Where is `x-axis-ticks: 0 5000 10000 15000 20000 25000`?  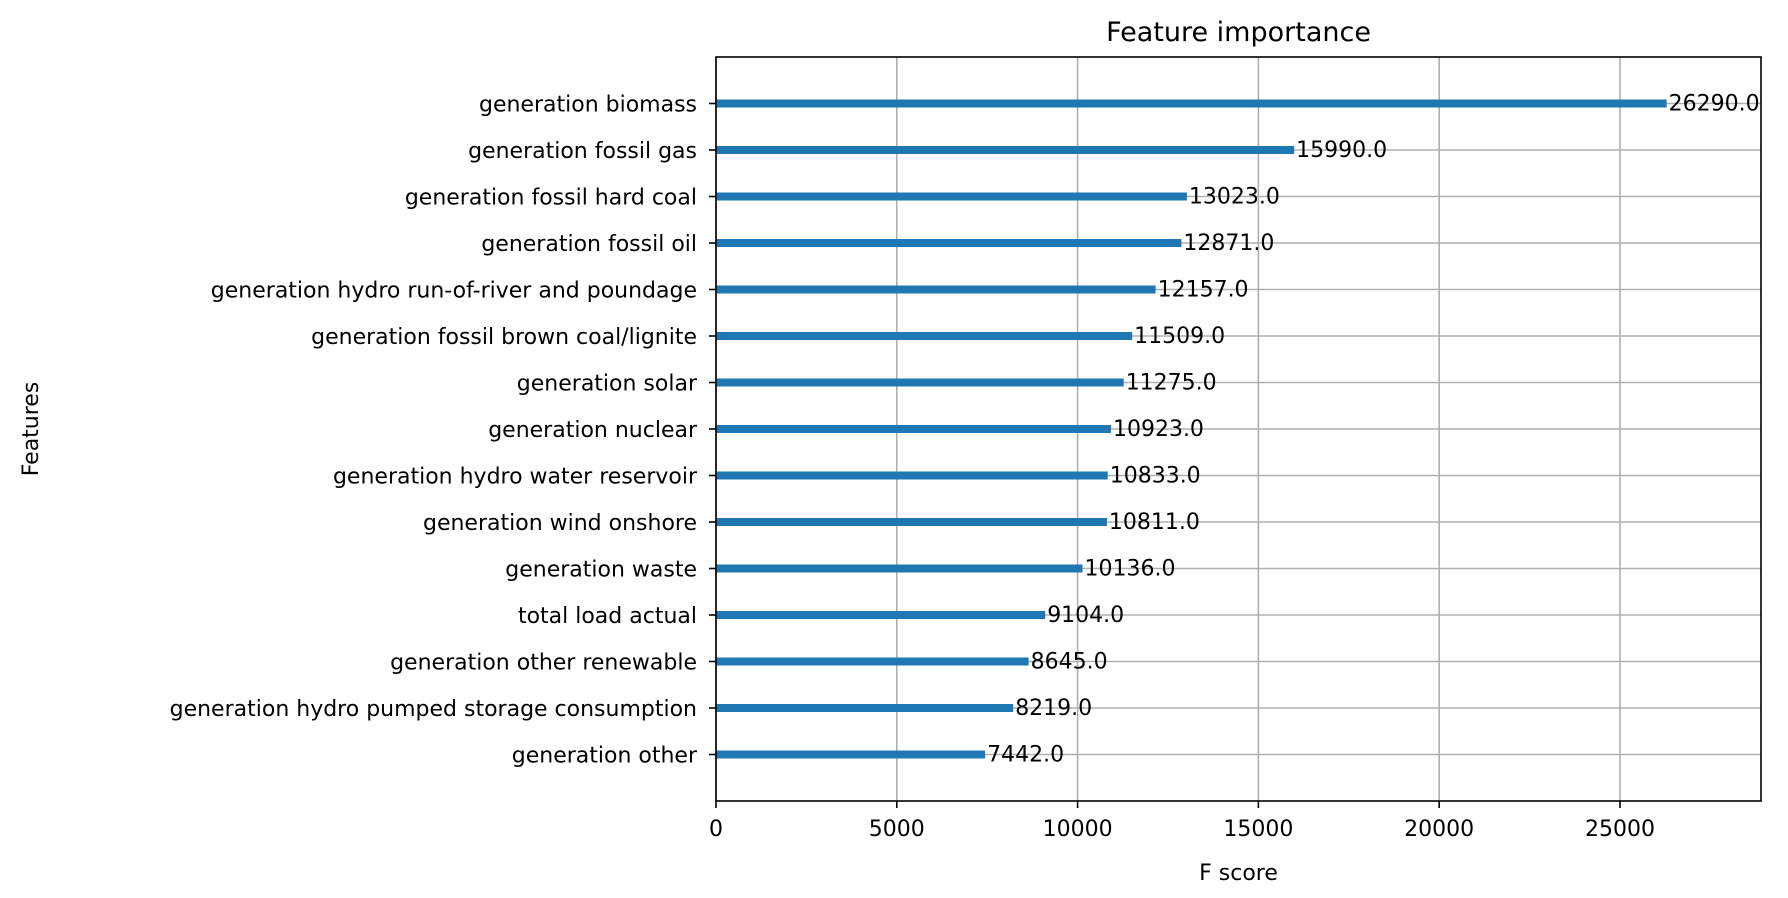 x-axis-ticks: 0 5000 10000 15000 20000 25000 is located at coordinates (1182, 821).